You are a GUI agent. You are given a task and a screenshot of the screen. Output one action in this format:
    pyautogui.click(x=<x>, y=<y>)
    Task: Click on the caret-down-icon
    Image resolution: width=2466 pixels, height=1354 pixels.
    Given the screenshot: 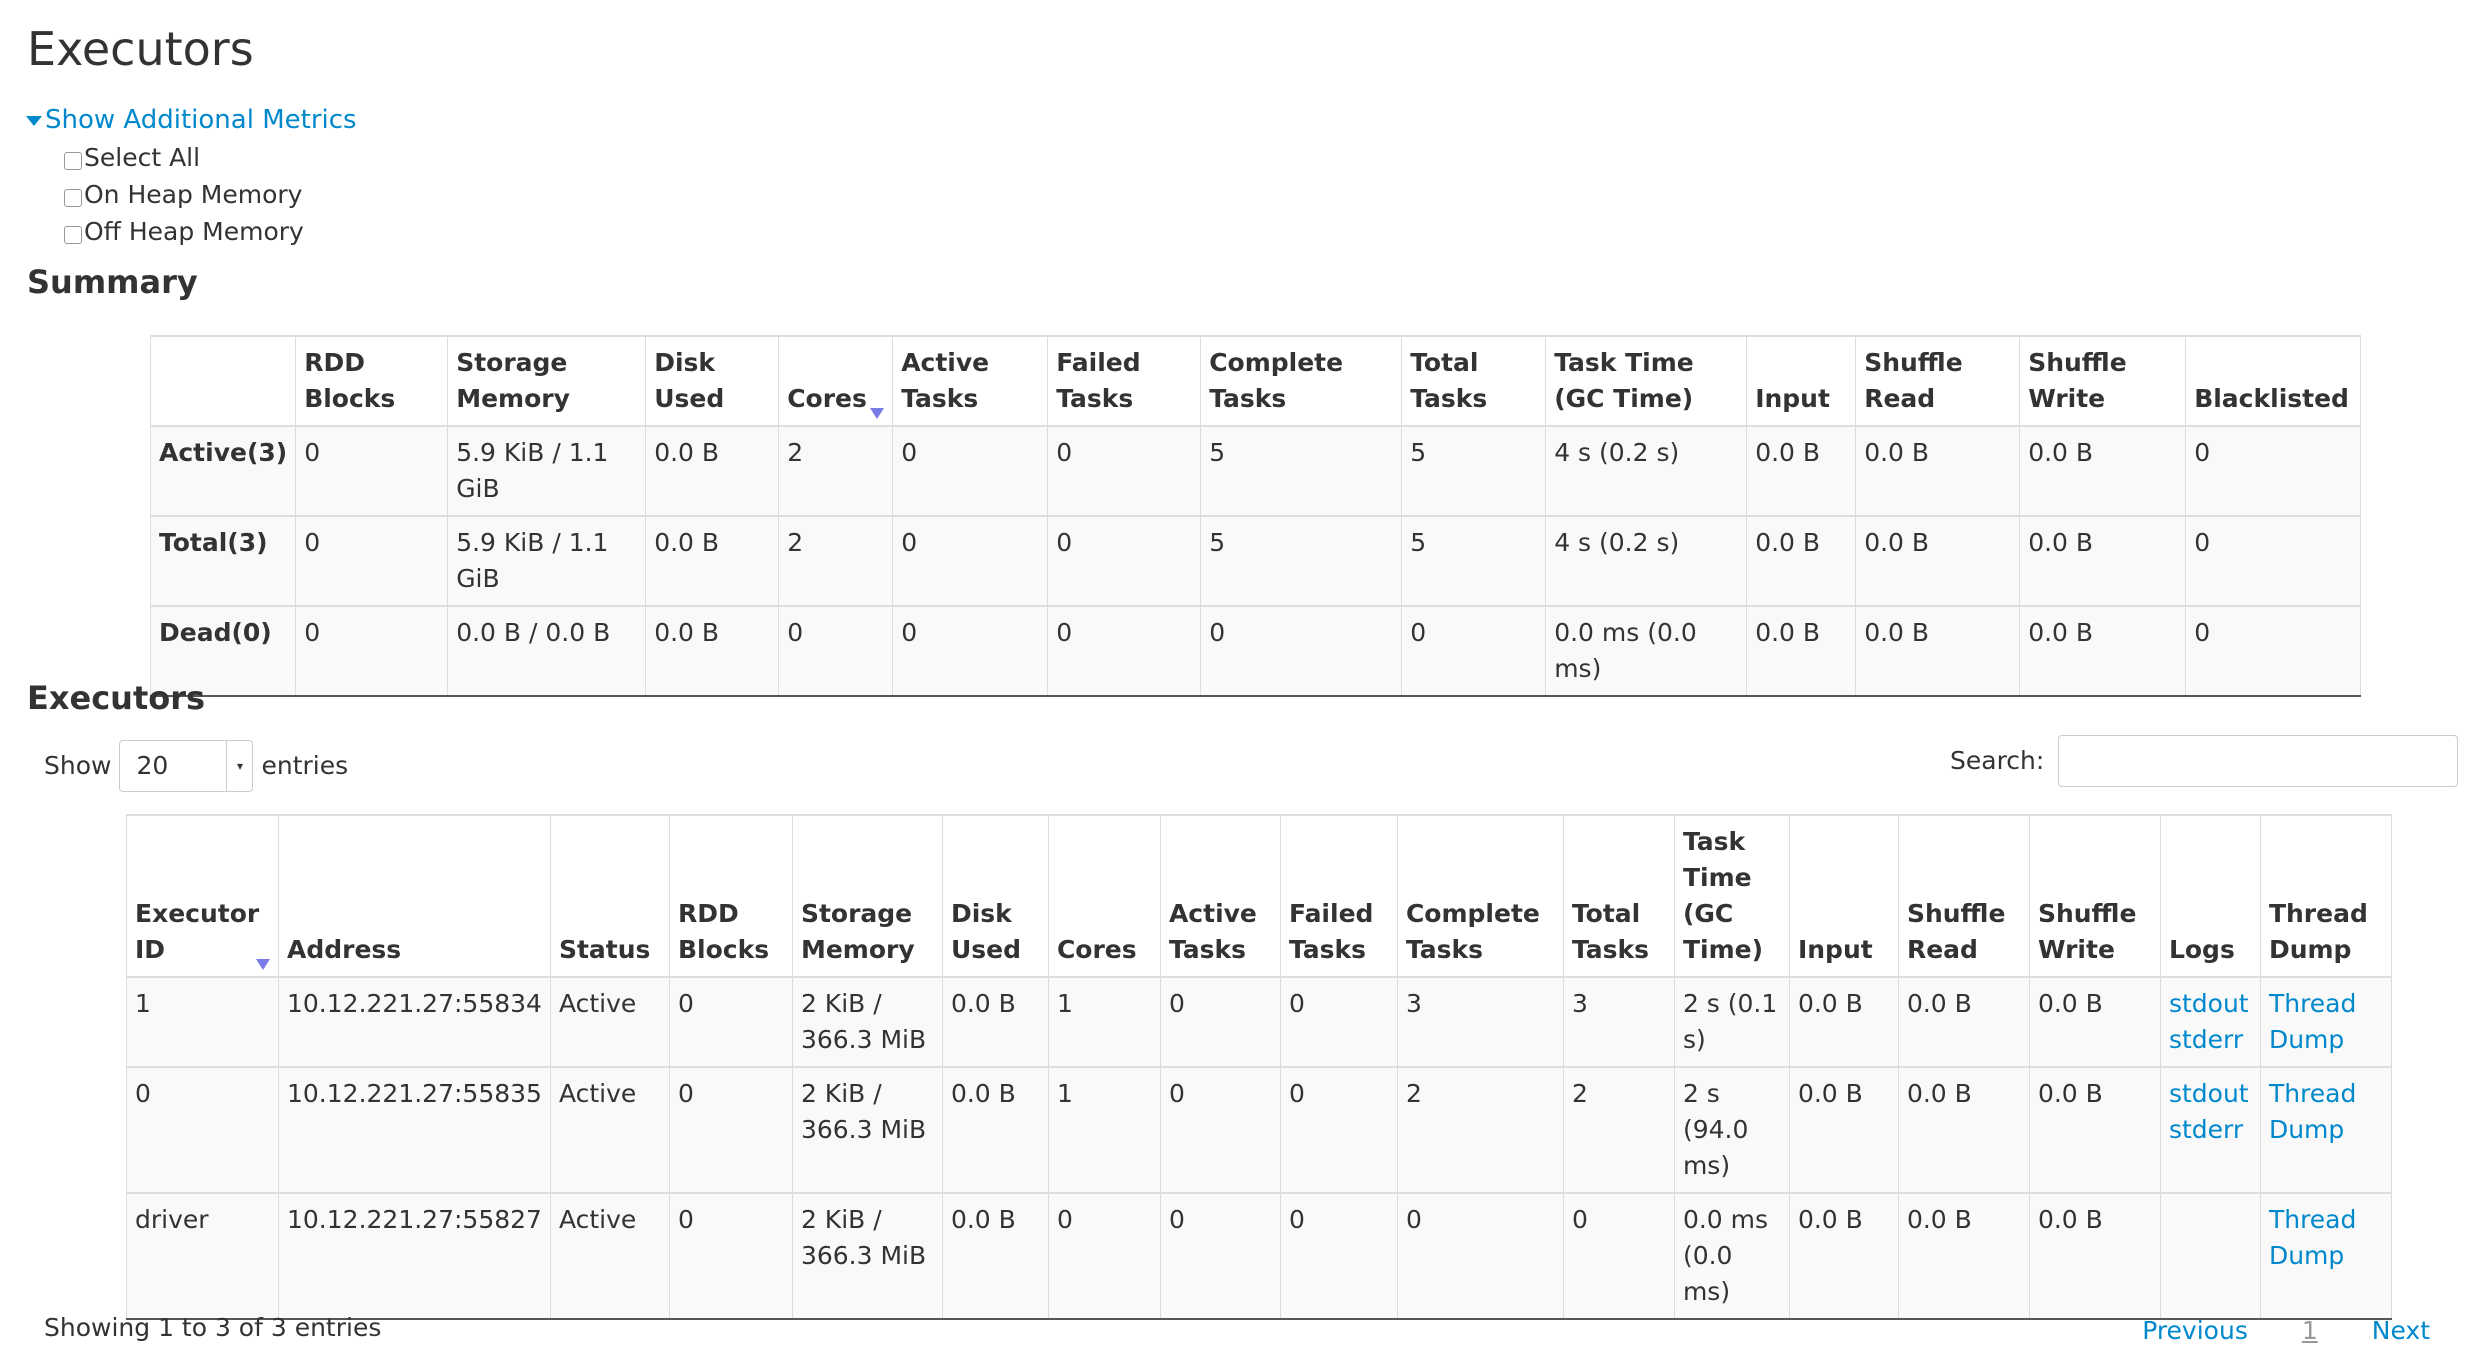 What is the action you would take?
    pyautogui.click(x=34, y=120)
    